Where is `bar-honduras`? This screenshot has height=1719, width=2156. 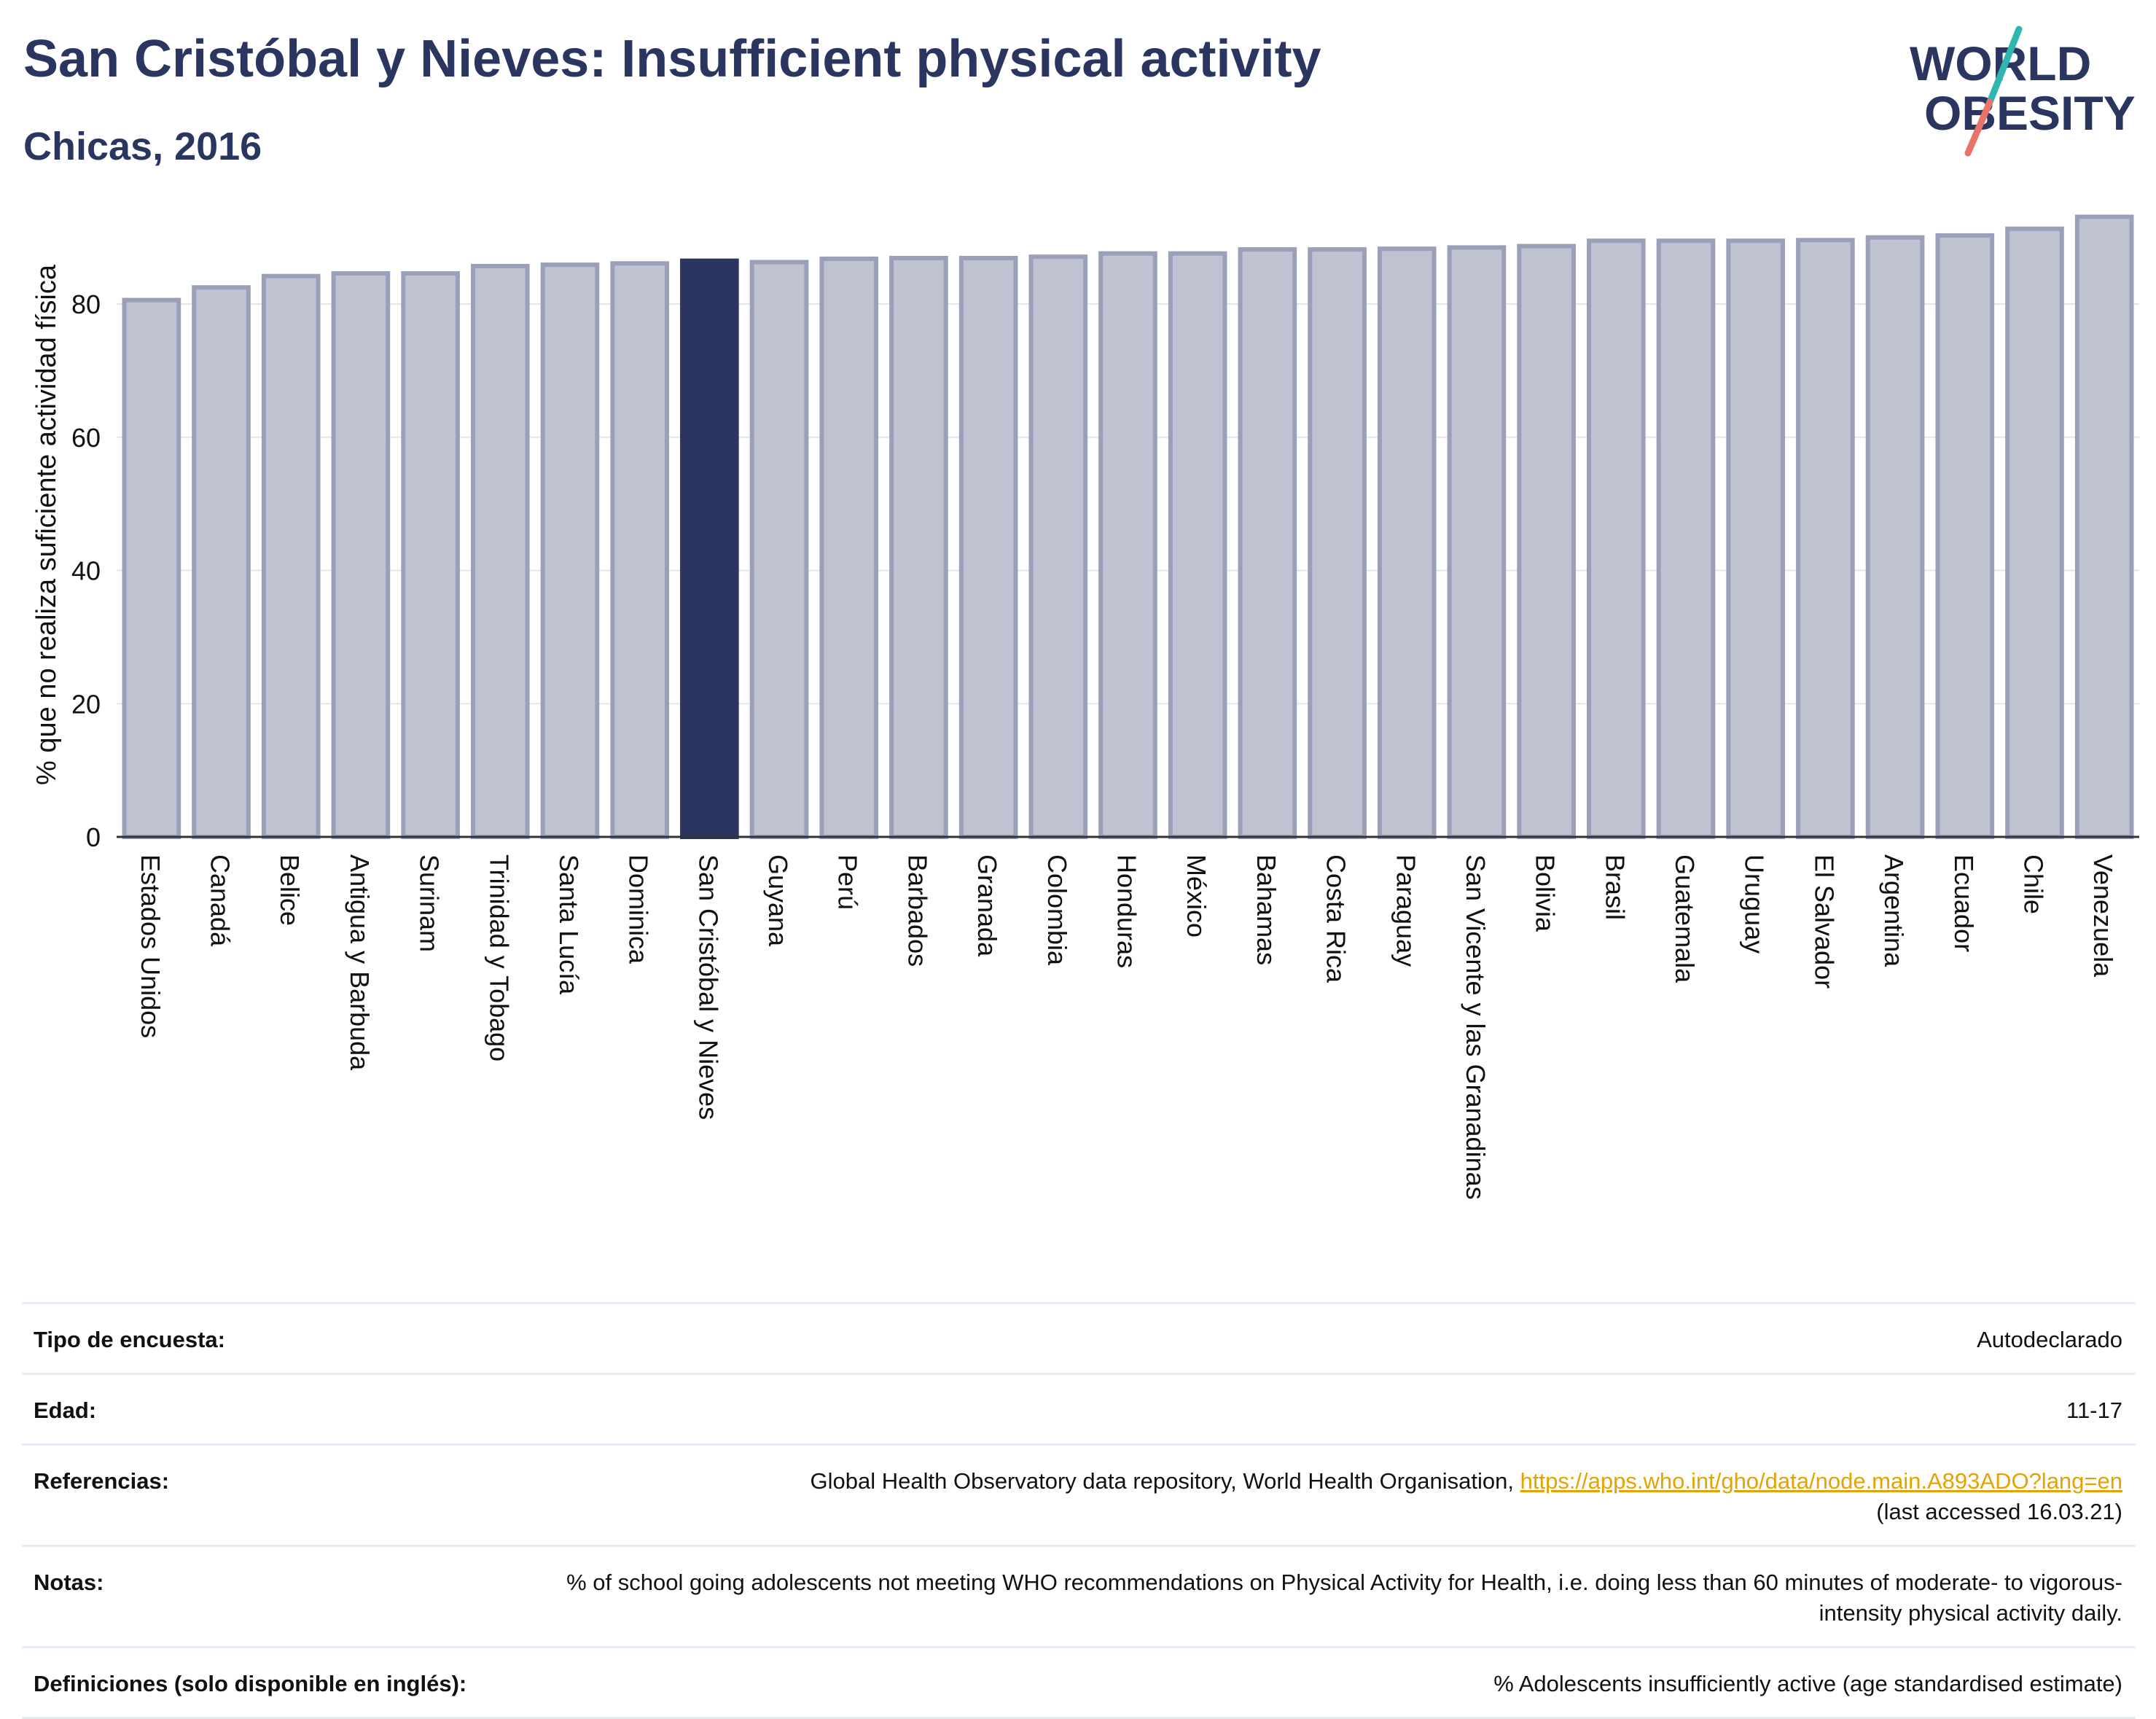
bar-honduras is located at coordinates (1128, 545).